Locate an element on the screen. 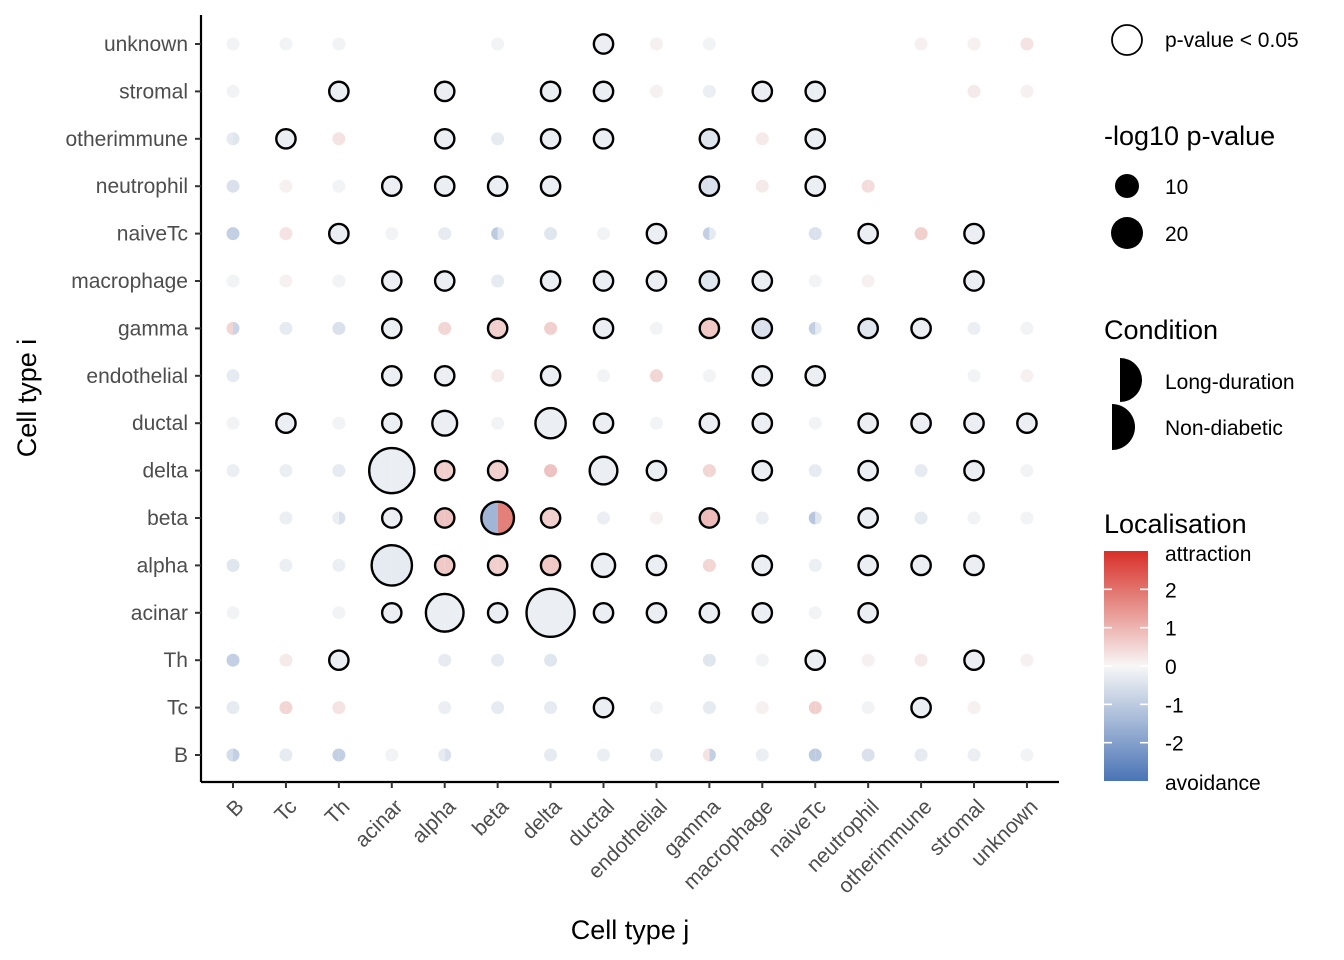 This screenshot has width=1344, height=960. point-gamma-neutrophil-long-duration is located at coordinates (872, 328).